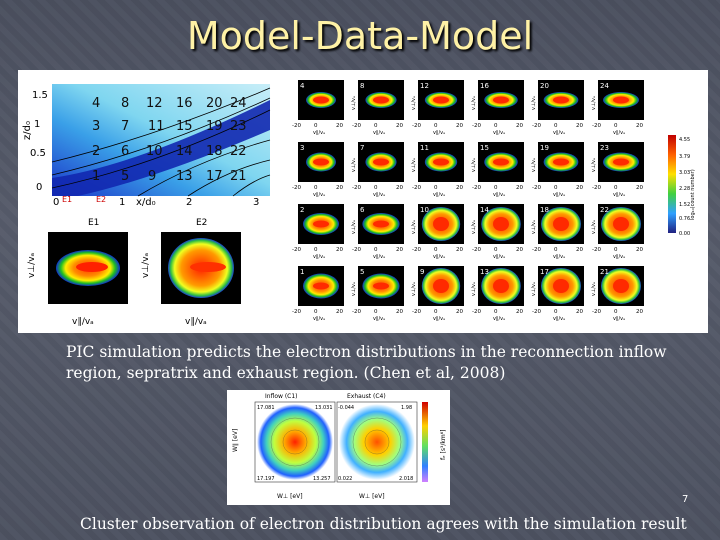 The width and height of the screenshot is (720, 540). I want to click on panel-label: 6, so click(362, 210).